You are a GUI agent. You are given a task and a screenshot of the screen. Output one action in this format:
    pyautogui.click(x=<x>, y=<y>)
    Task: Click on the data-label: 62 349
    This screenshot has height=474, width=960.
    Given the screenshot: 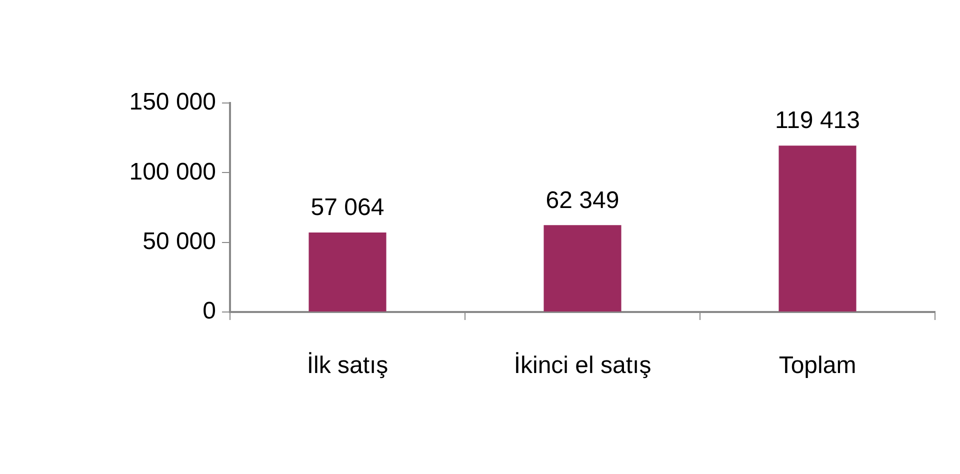 What is the action you would take?
    pyautogui.click(x=583, y=200)
    